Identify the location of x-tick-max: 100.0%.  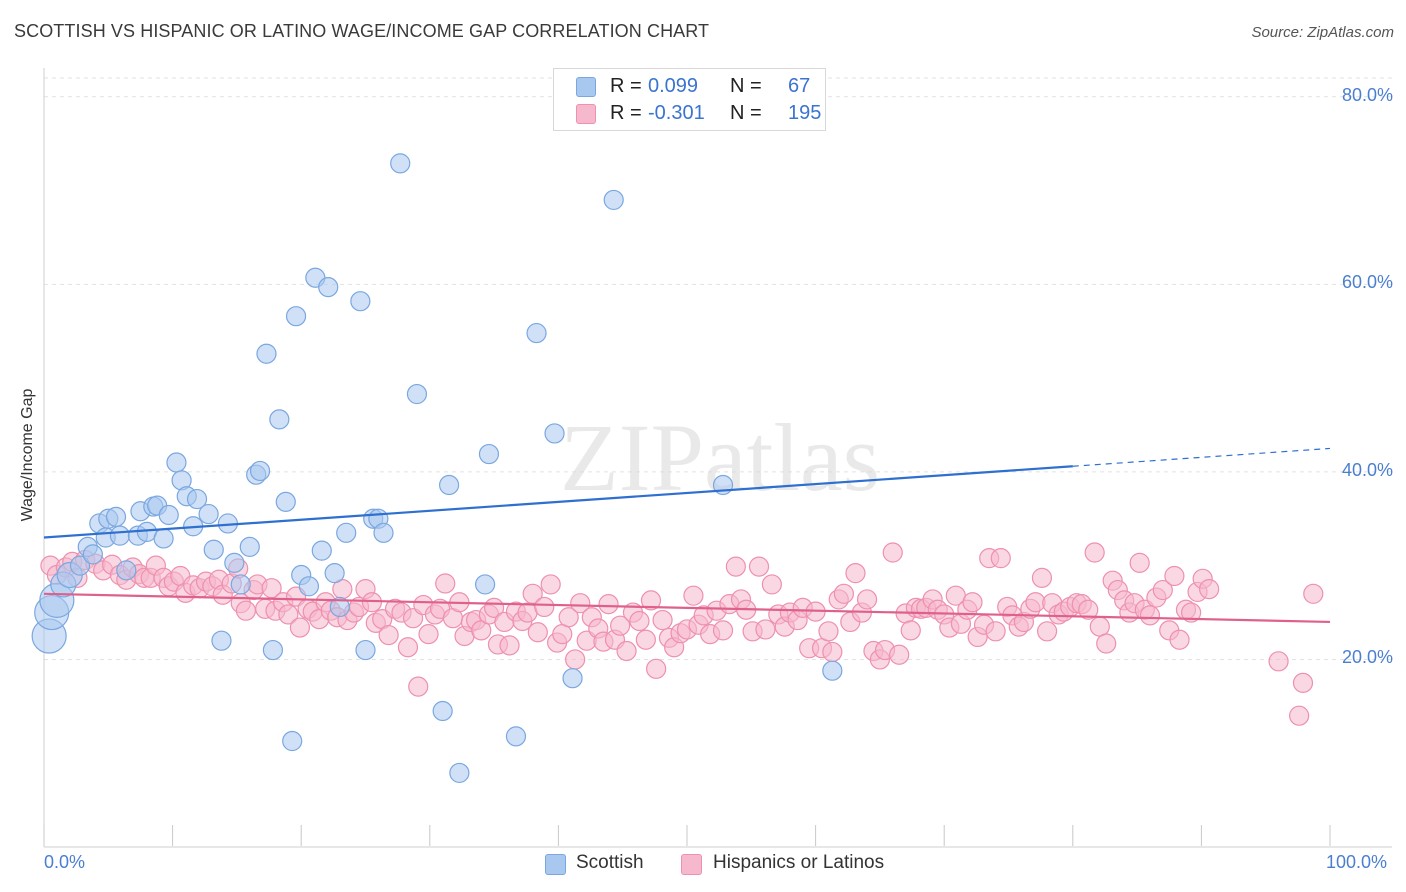
(1357, 862).